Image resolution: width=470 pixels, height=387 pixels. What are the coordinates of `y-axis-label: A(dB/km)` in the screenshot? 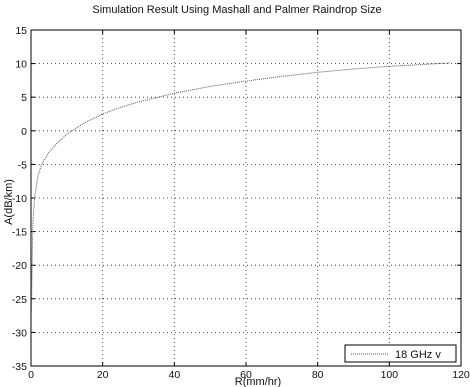 It's located at (9, 202).